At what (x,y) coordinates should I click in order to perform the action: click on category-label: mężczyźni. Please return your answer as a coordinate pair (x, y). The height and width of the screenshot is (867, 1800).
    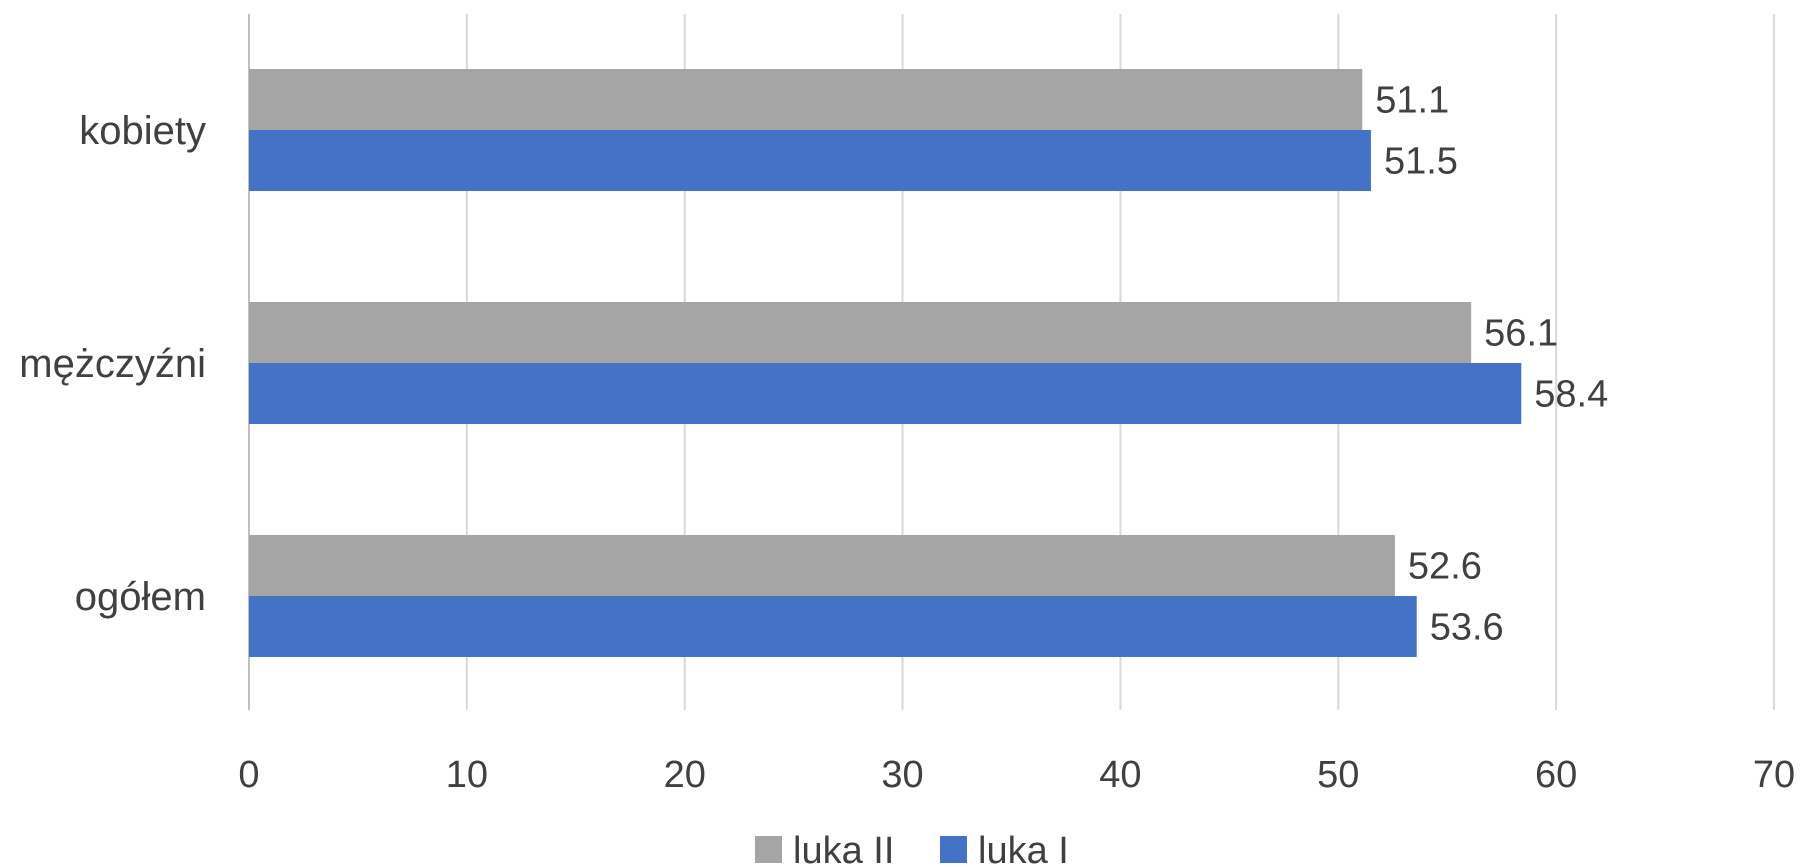
    Looking at the image, I should click on (112, 364).